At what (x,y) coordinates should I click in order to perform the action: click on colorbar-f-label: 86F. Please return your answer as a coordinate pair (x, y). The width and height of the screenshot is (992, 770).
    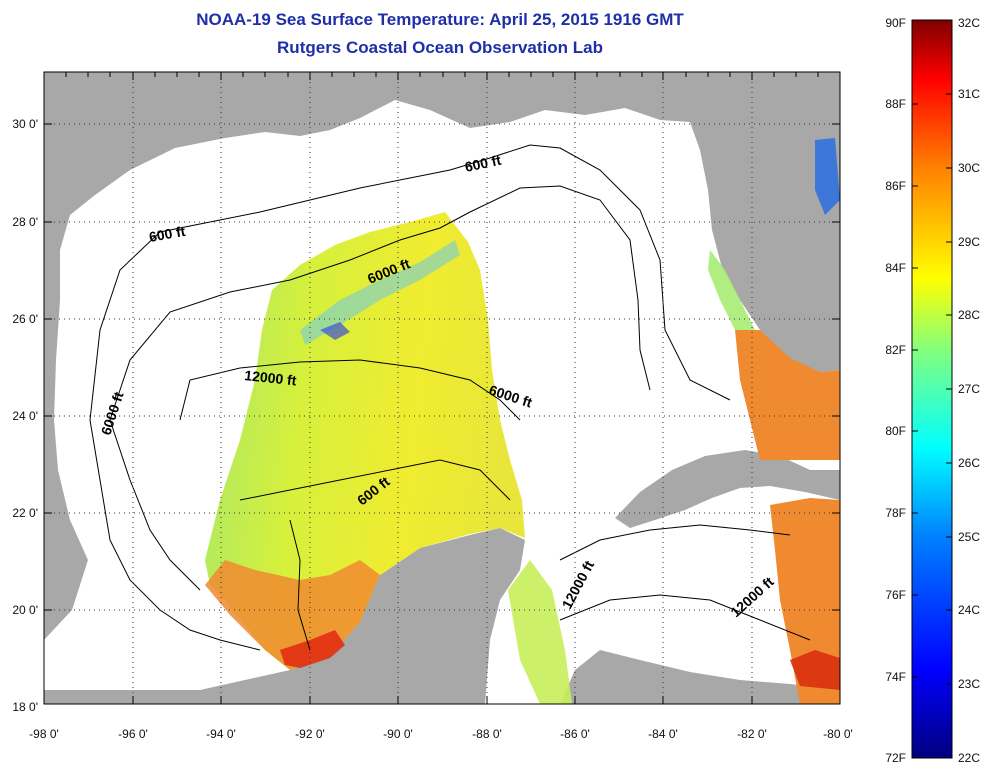
    Looking at the image, I should click on (895, 186).